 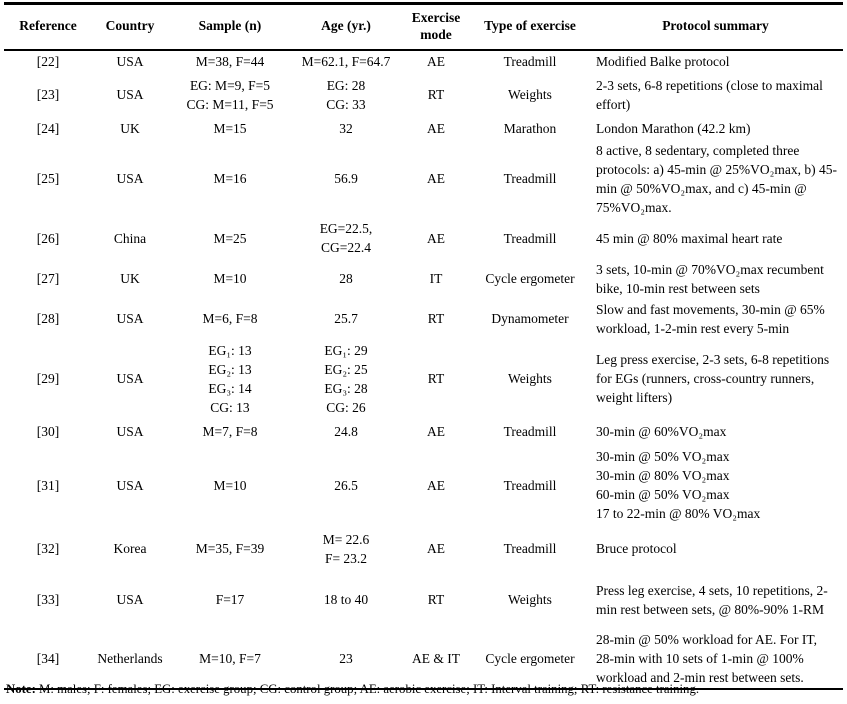 I want to click on cell-type-of-exercise: Dynamometer, so click(x=530, y=319).